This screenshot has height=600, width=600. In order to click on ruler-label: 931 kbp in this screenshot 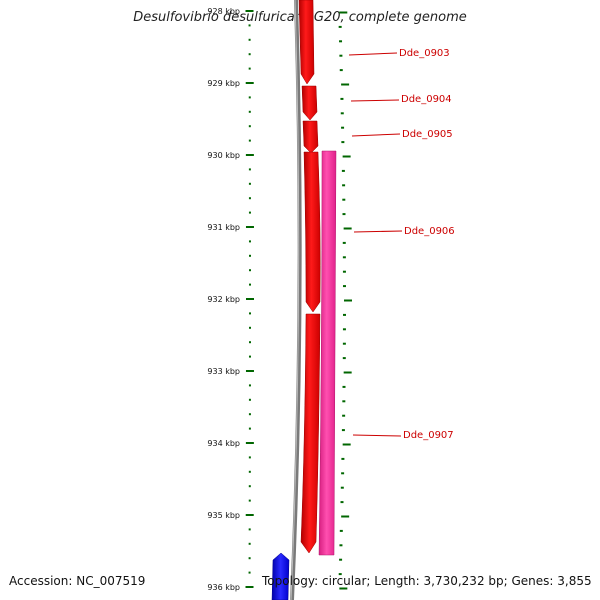, I will do `click(223, 227)`.